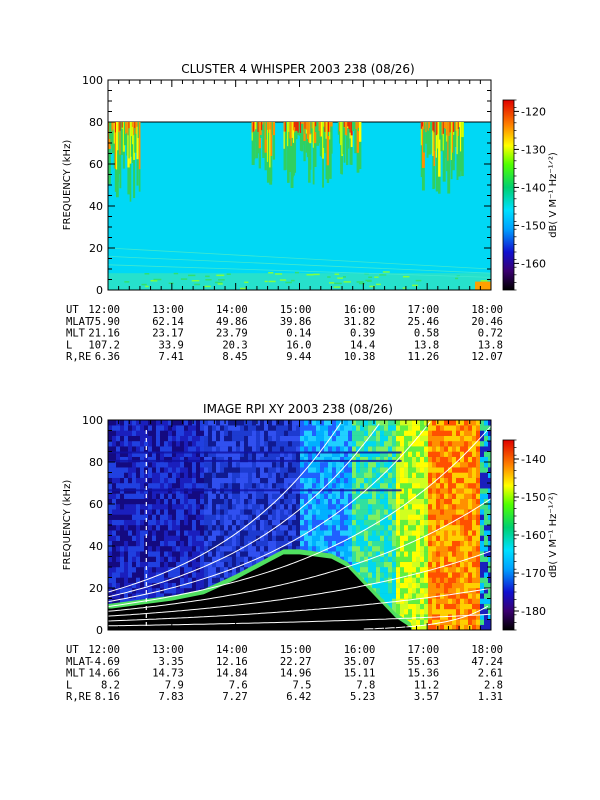 The width and height of the screenshot is (600, 800). Describe the element at coordinates (508, 535) in the screenshot. I see `rpi-colorbar` at that location.